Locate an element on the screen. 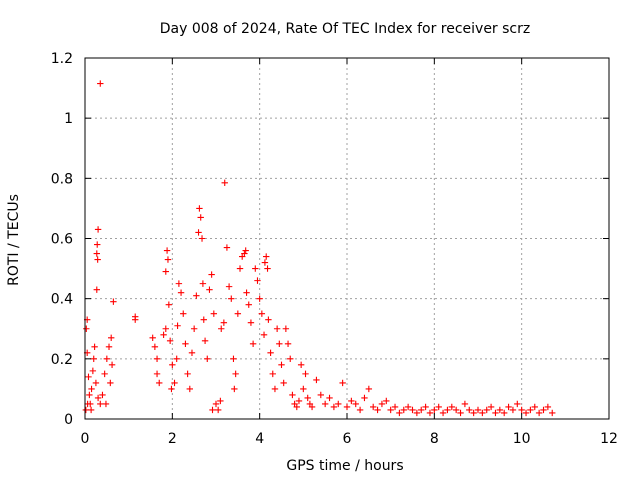  y-axis-label: ROTI / TECUs is located at coordinates (14, 240).